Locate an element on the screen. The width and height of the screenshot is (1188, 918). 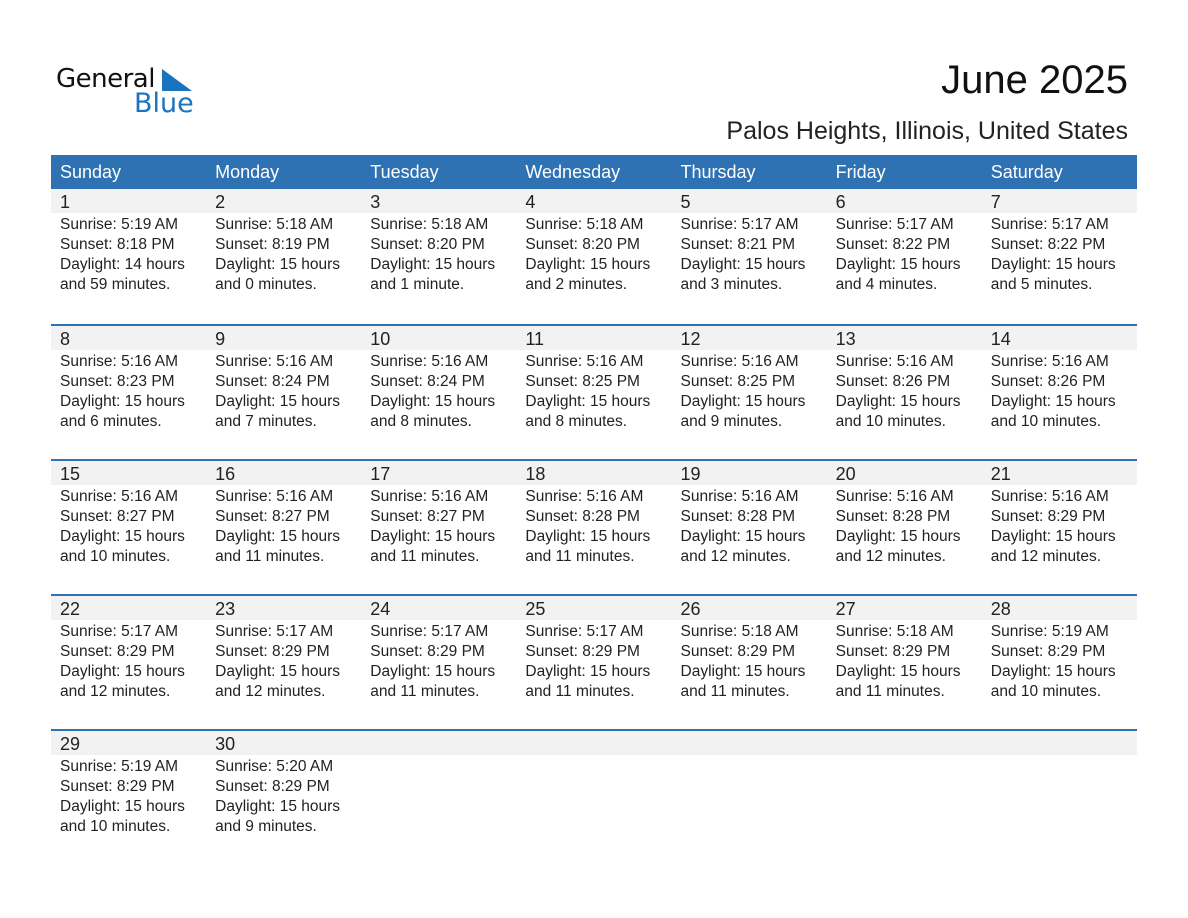
minutes-text: and 6 minutes. is located at coordinates (111, 421).